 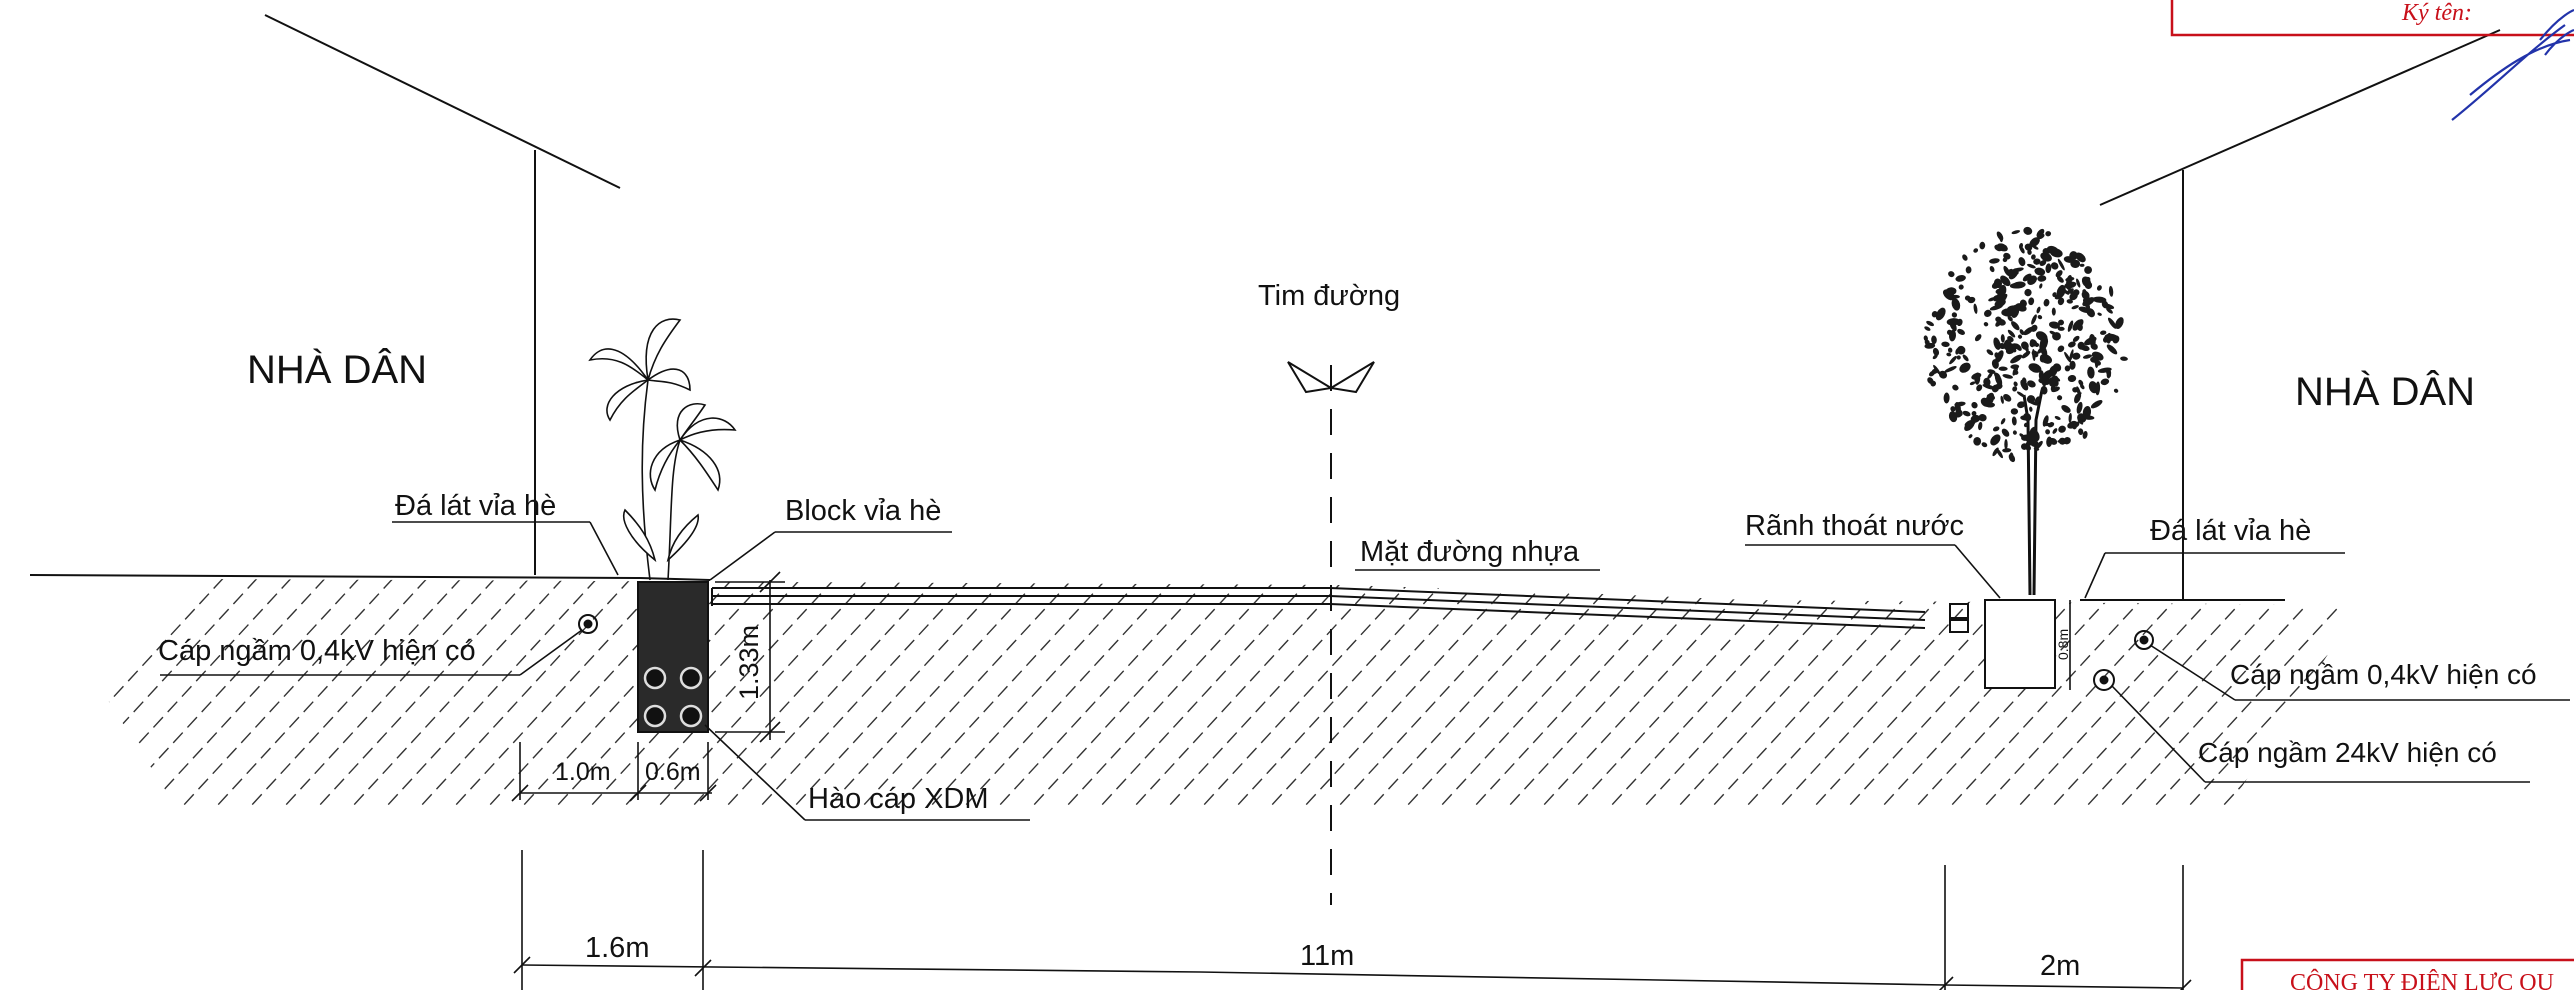 What do you see at coordinates (2422, 979) in the screenshot?
I see `company-stamp-text: CÔNG TY ĐIỆN LỰC QU` at bounding box center [2422, 979].